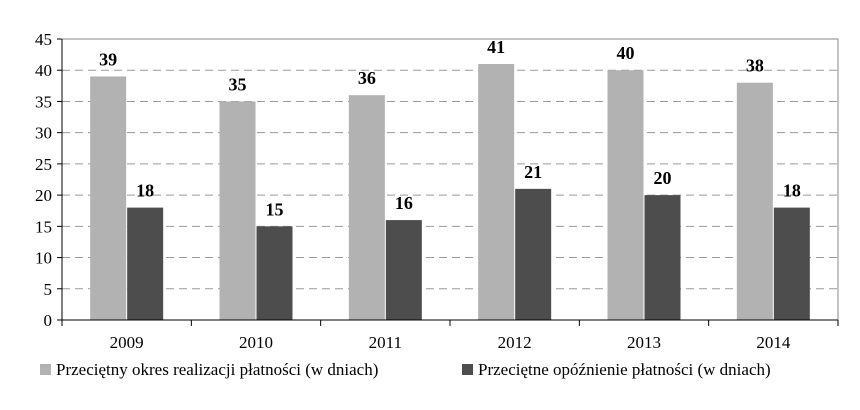  Describe the element at coordinates (515, 342) in the screenshot. I see `x-tick-label-2012: 2012` at that location.